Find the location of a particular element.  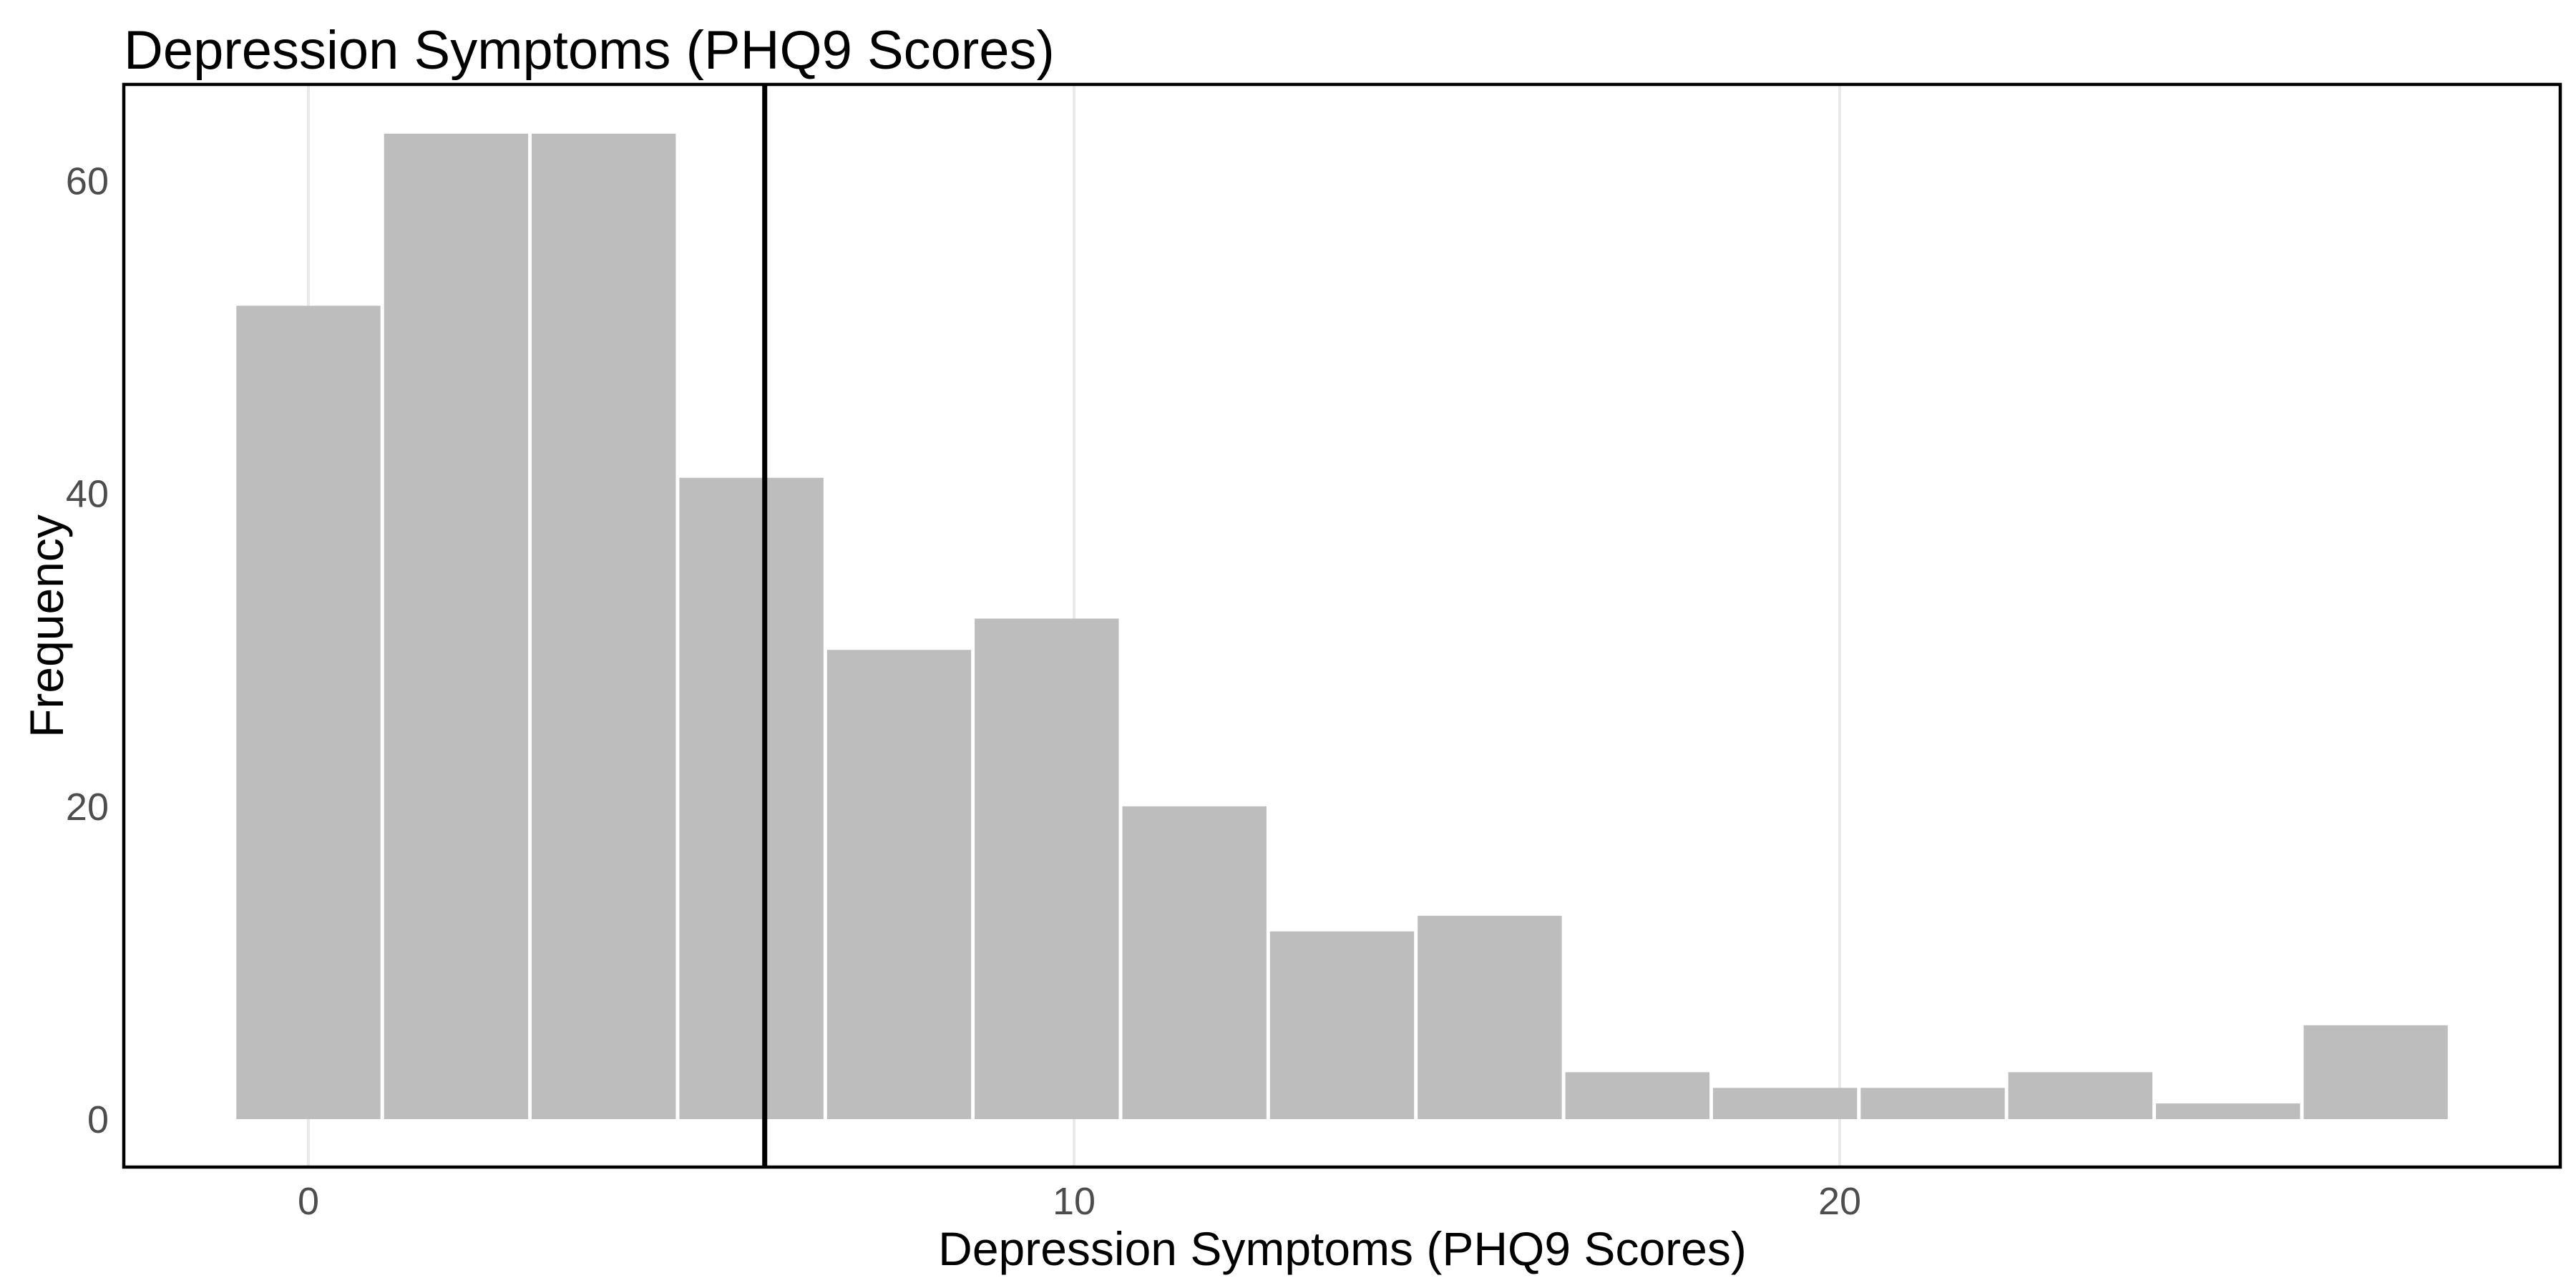

y-tick-label: 20 is located at coordinates (87, 807).